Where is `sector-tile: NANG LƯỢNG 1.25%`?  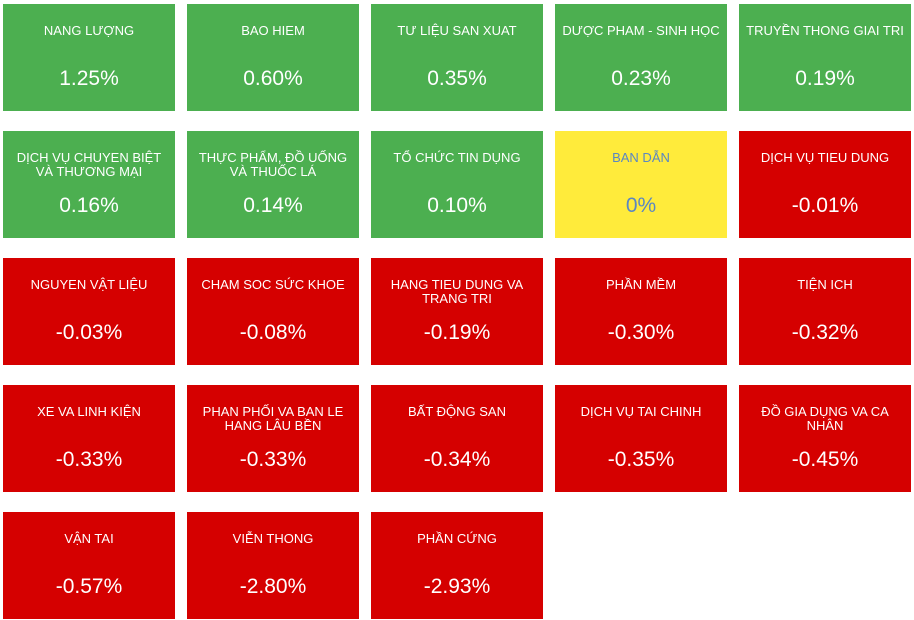
sector-tile: NANG LƯỢNG 1.25% is located at coordinates (89, 57).